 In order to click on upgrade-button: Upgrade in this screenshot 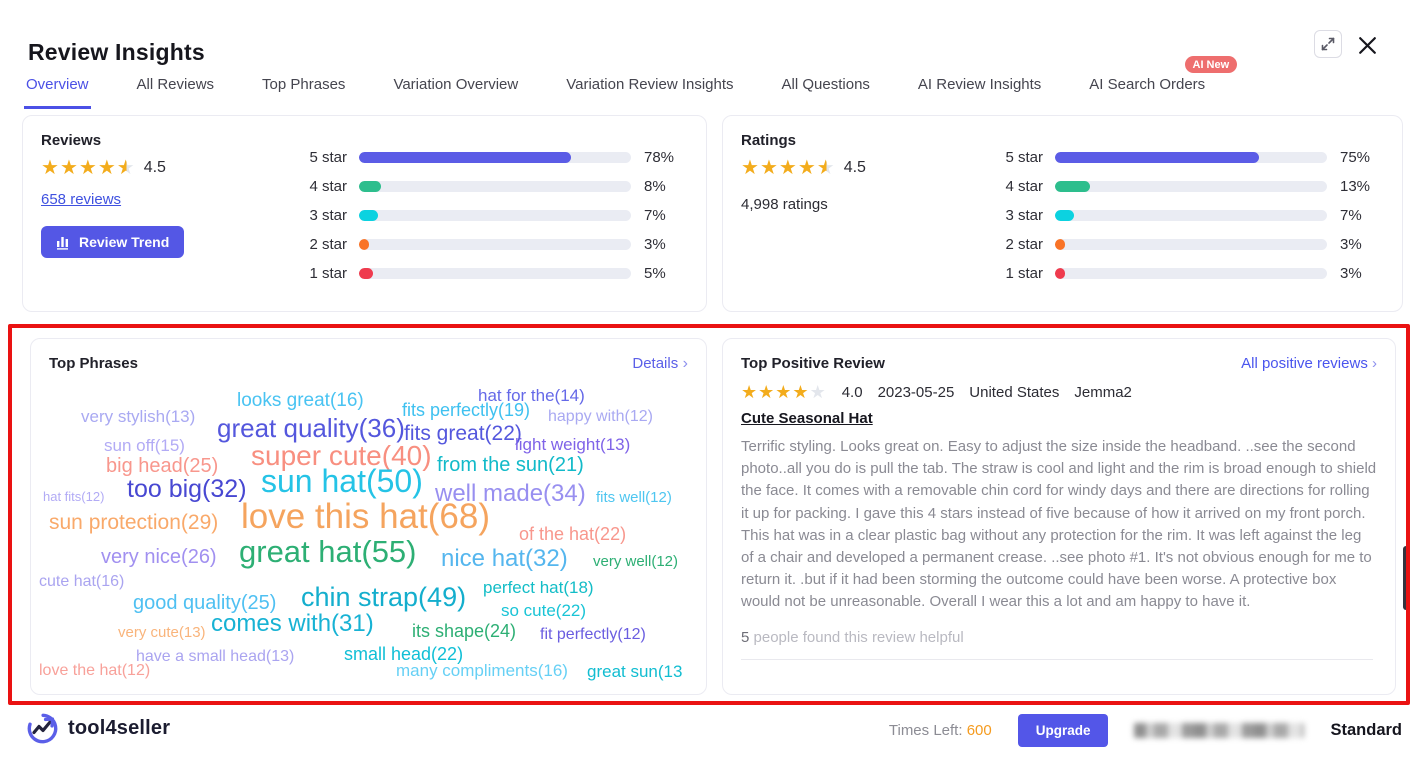, I will do `click(1063, 730)`.